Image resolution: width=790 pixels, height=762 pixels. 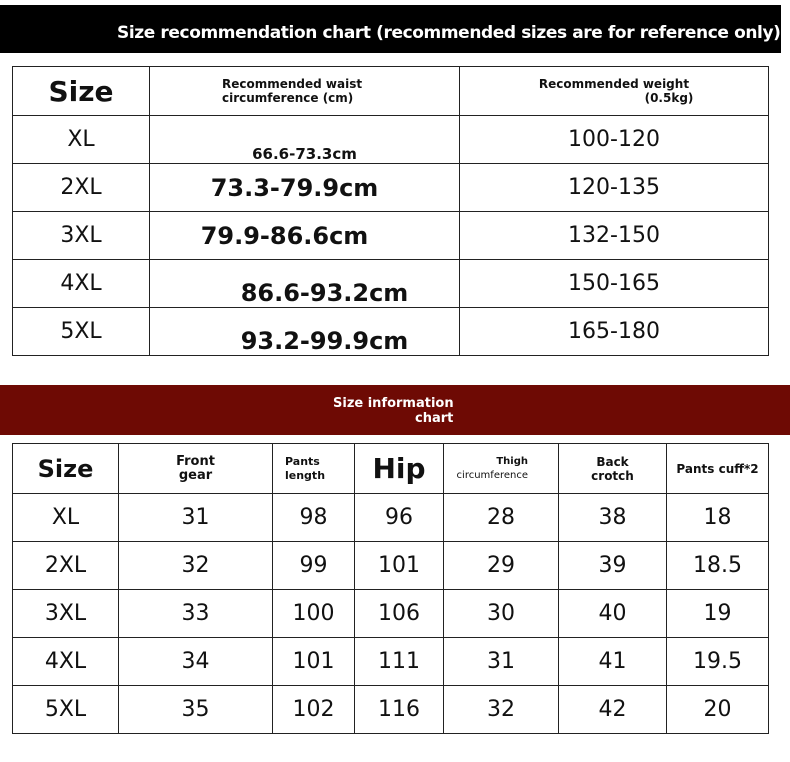 I want to click on information-title: Size information chart, so click(x=395, y=410).